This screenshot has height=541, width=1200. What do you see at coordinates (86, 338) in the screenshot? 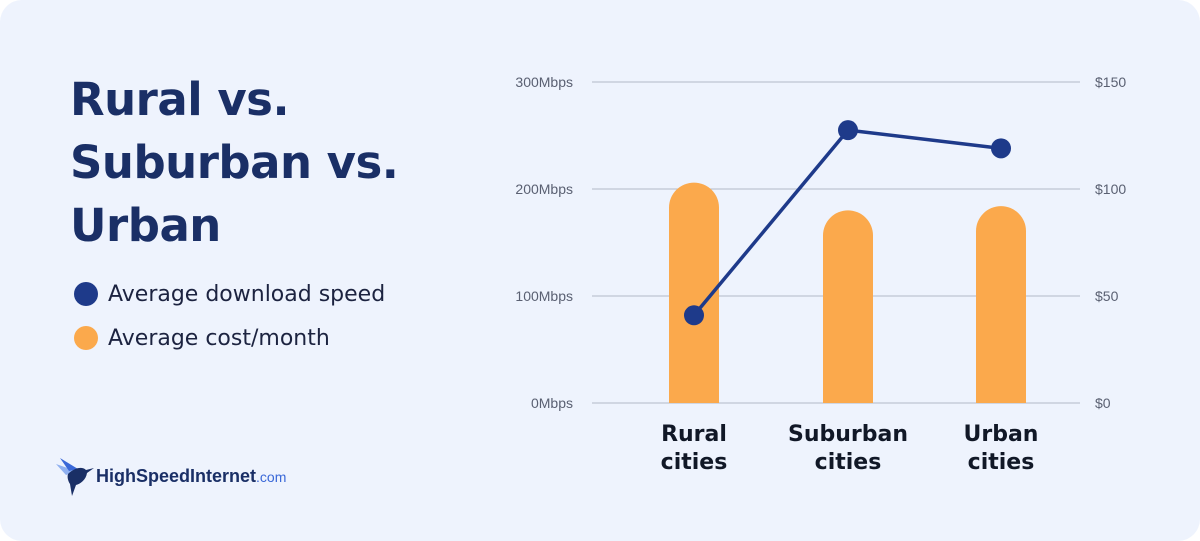
I see `legend-swatch-cost-month` at bounding box center [86, 338].